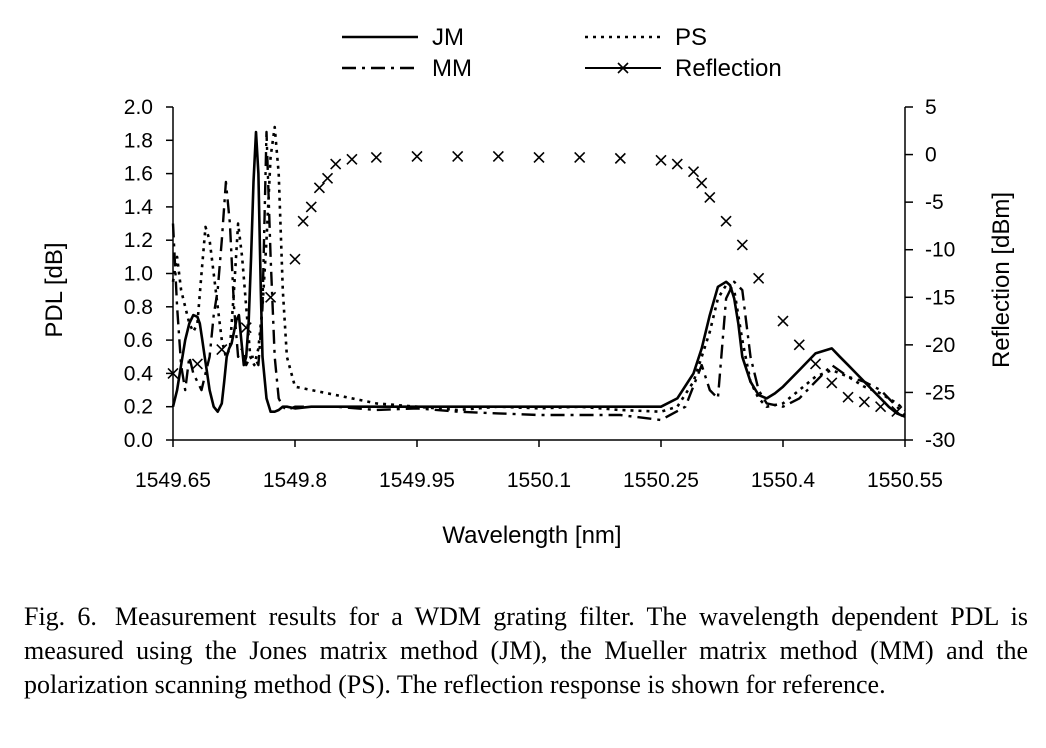  Describe the element at coordinates (905, 480) in the screenshot. I see `x-tick-label: 1550.55` at that location.